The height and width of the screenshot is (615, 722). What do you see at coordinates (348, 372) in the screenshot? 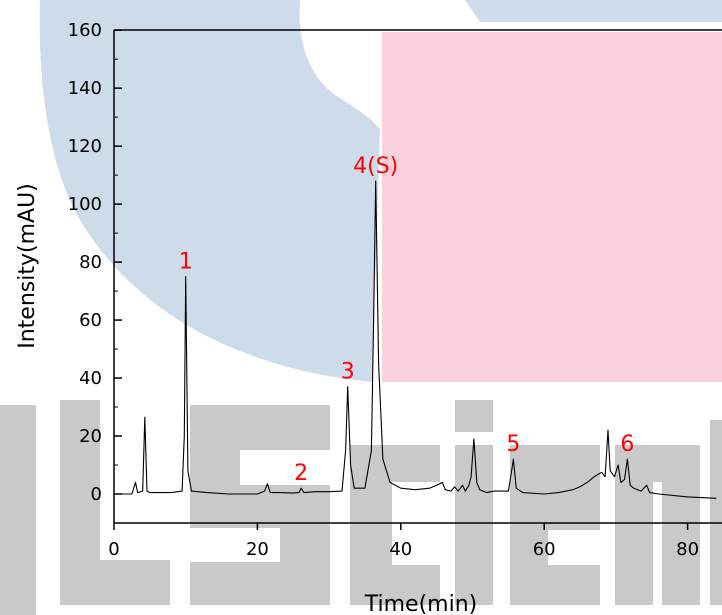
I see `peak-label: 3` at bounding box center [348, 372].